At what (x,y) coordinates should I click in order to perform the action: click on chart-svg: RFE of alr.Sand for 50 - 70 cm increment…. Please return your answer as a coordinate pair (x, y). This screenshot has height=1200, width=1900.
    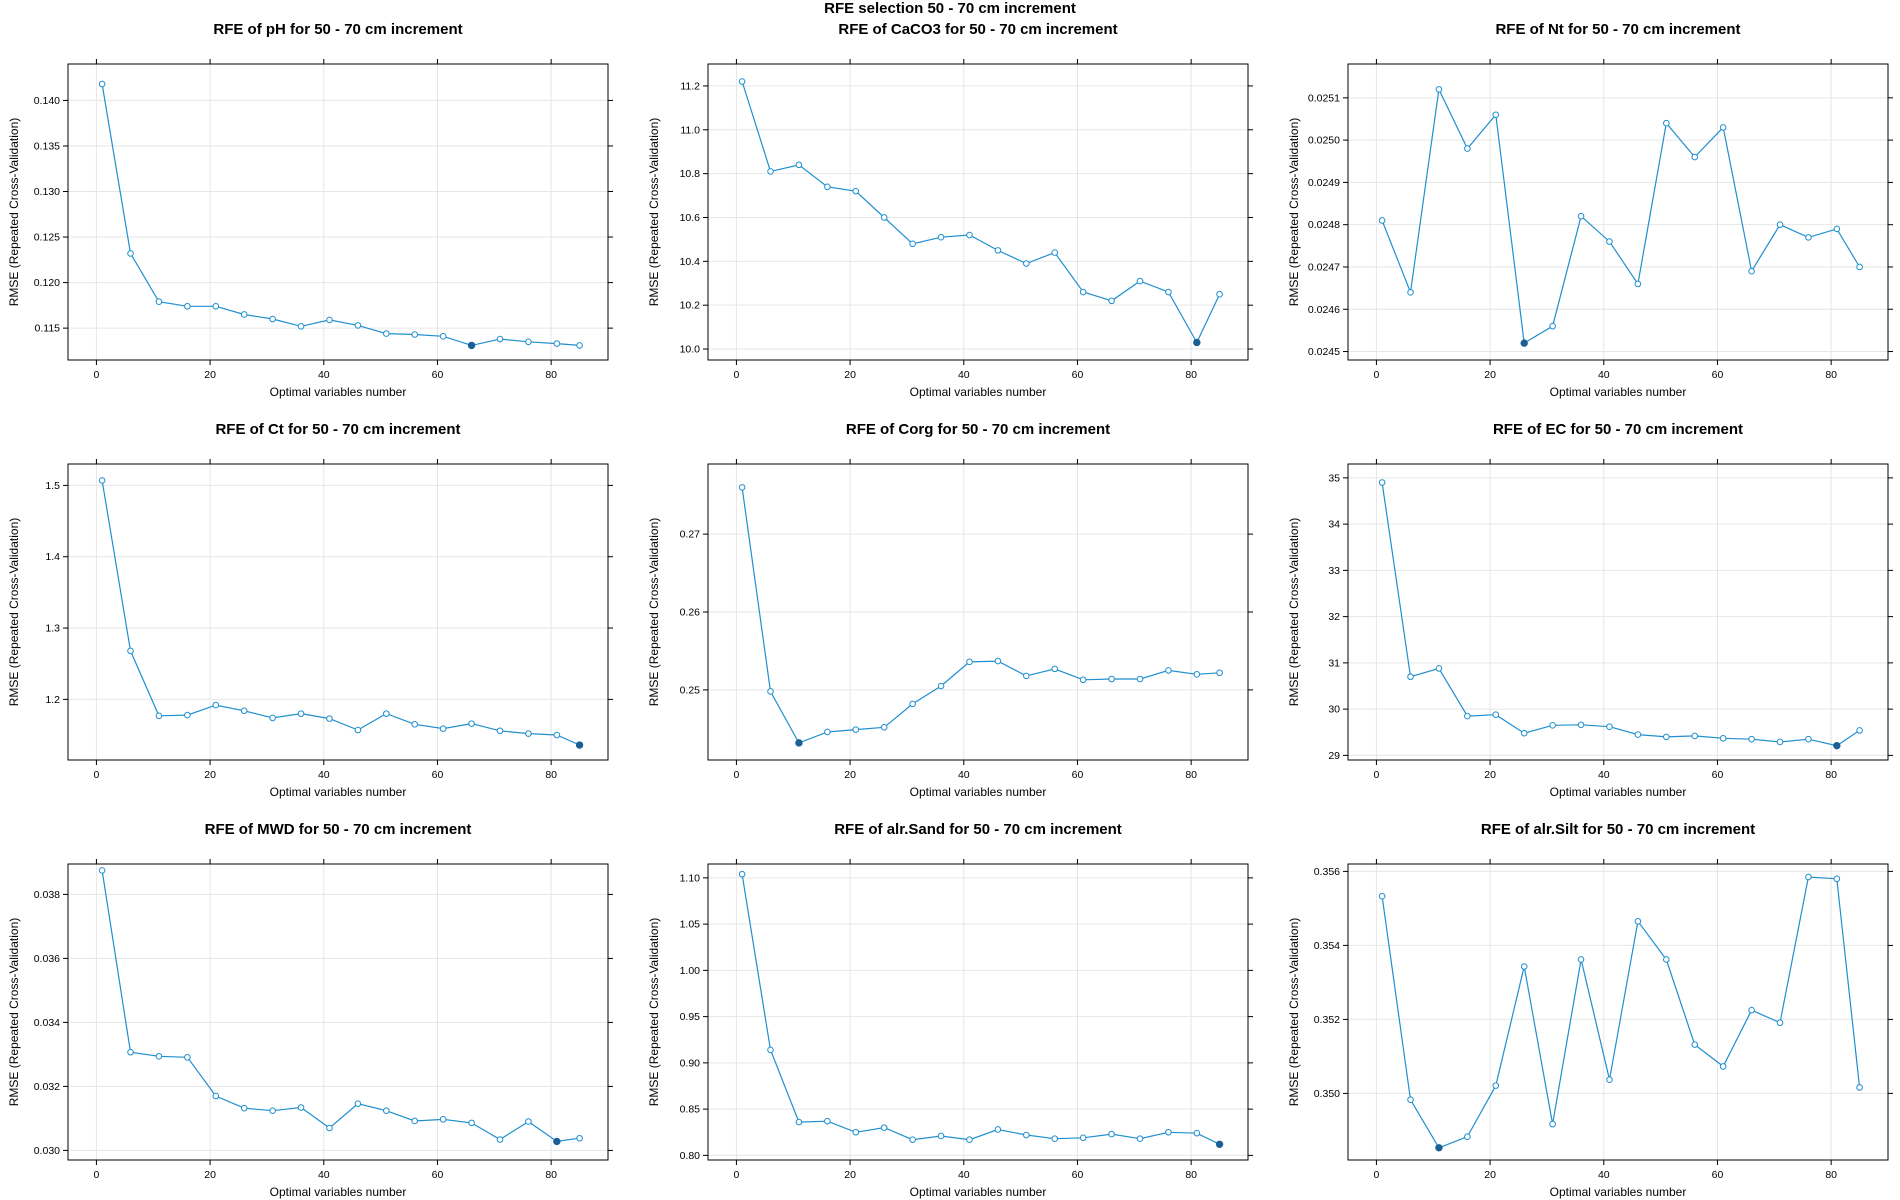
    Looking at the image, I should click on (950, 1010).